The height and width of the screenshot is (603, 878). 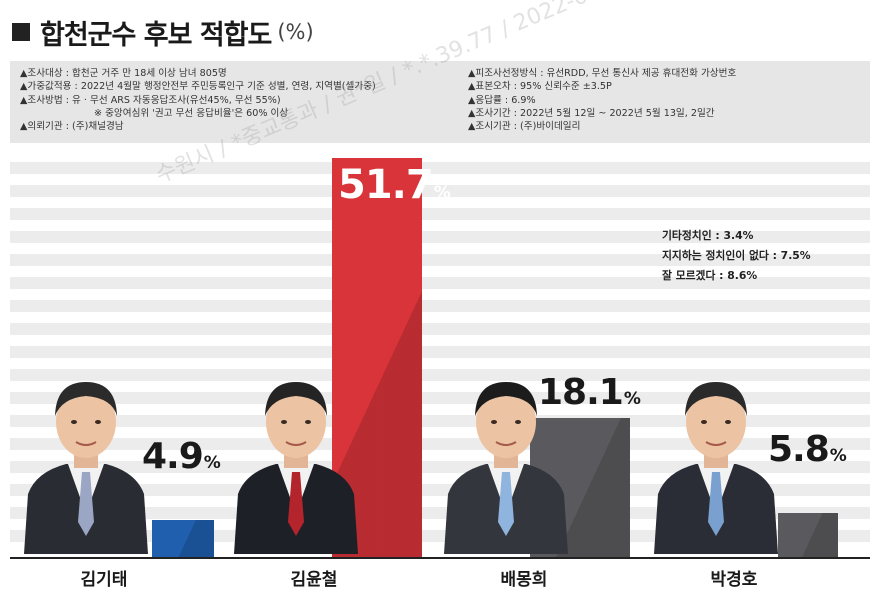 I want to click on bar-value-label-4: 5.8%, so click(x=807, y=449).